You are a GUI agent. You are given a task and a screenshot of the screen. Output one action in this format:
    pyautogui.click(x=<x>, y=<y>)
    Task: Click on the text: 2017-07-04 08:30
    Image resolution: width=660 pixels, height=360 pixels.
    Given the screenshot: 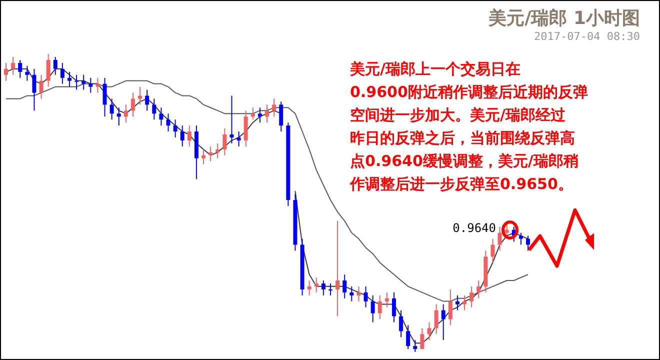 What is the action you would take?
    pyautogui.click(x=587, y=36)
    